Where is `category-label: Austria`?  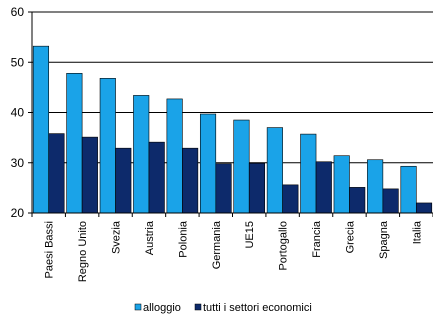
category-label: Austria is located at coordinates (150, 237).